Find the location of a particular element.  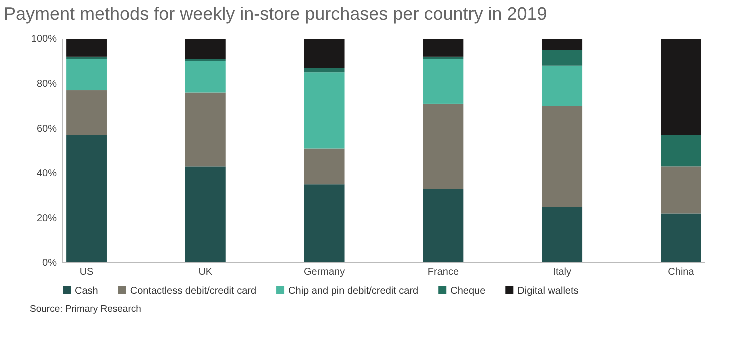

y-tick-label: 40% is located at coordinates (47, 174).